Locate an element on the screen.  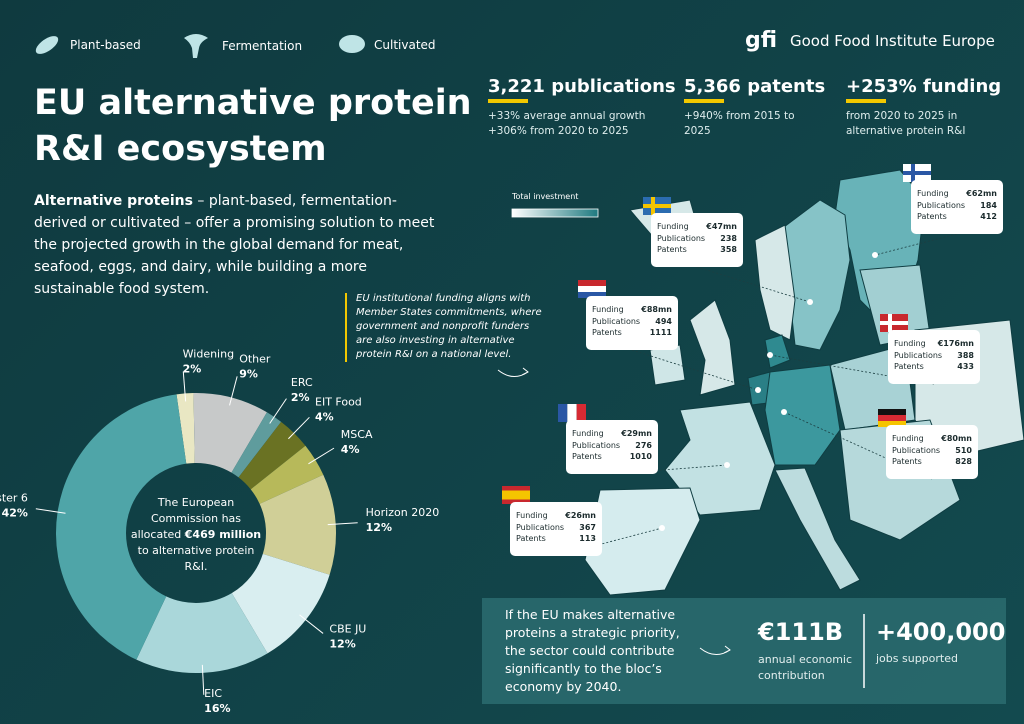
country-card: Funding €176mn Publications 388 Patents 433 is located at coordinates (934, 357).